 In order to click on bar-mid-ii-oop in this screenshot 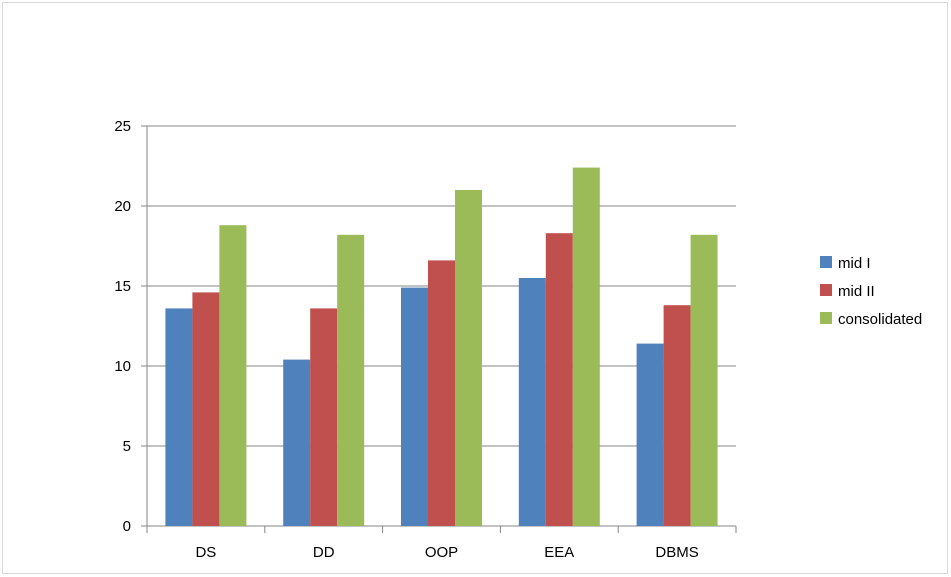, I will do `click(441, 393)`.